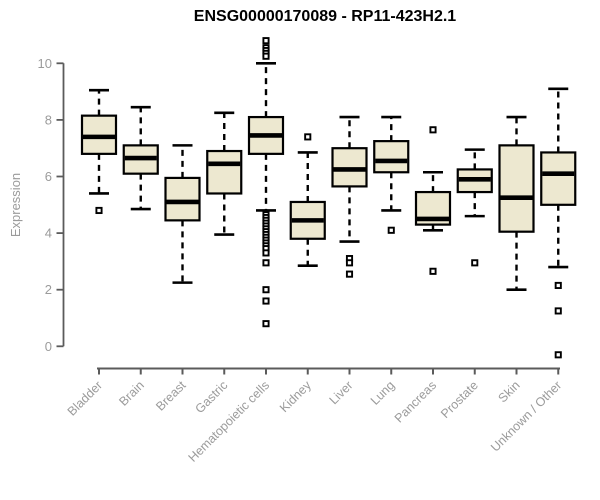 This screenshot has height=500, width=600. I want to click on x-tick-label: Kidney, so click(295, 396).